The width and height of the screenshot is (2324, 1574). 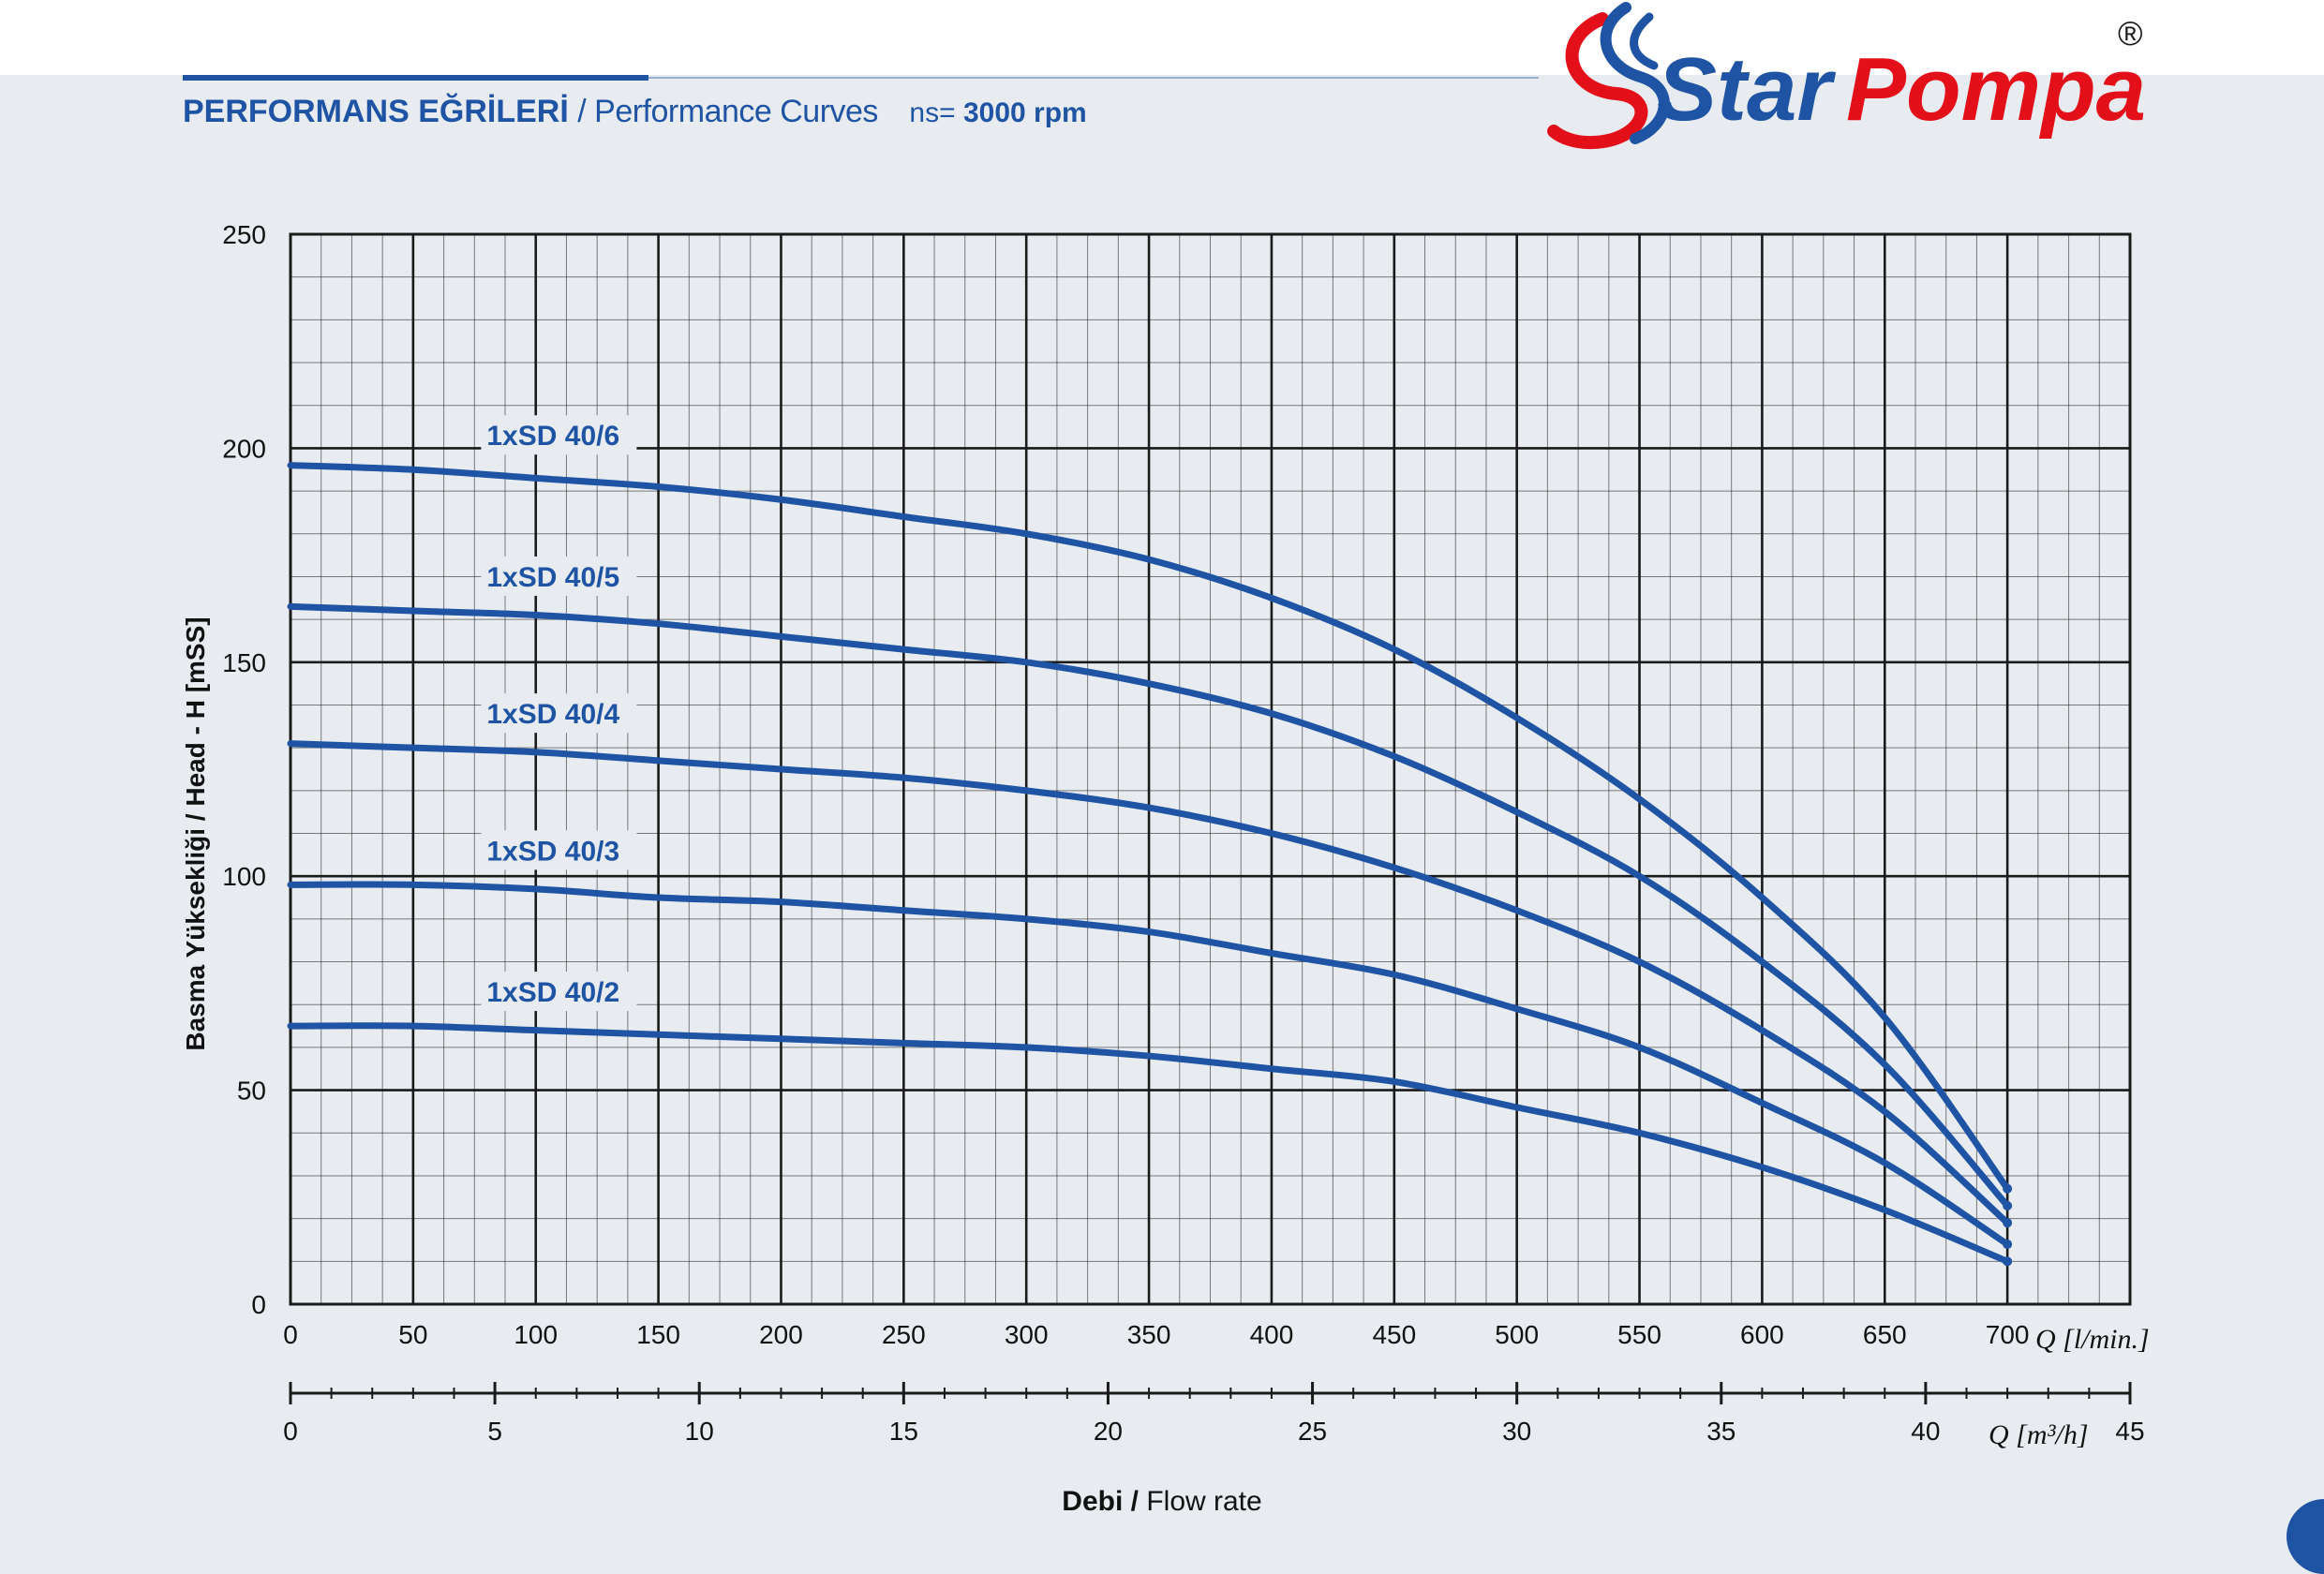 I want to click on header-band, so click(x=1162, y=37).